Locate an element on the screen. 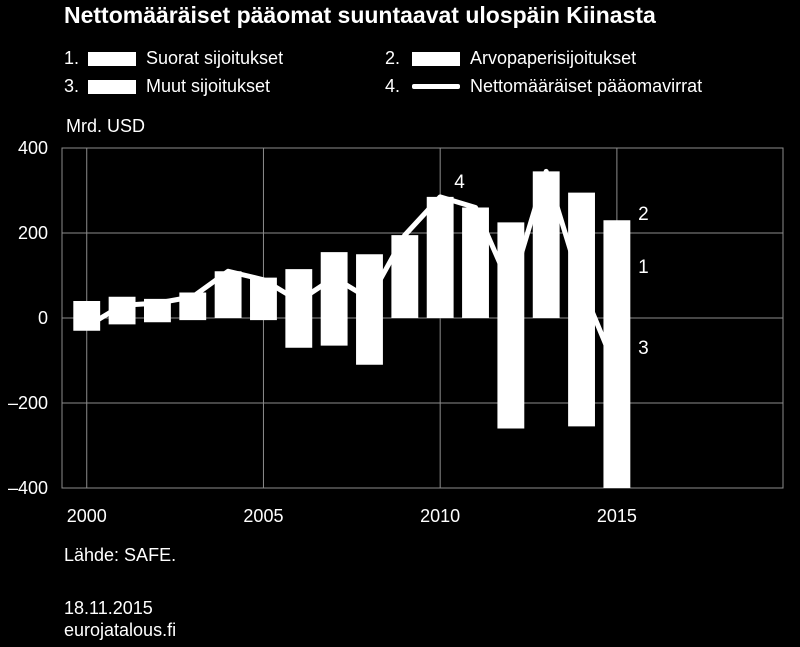 The image size is (800, 647). bar-2013 is located at coordinates (546, 244).